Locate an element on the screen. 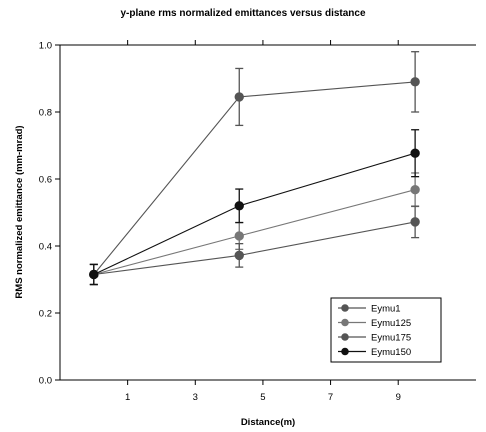  y-tick-label: 0.2 is located at coordinates (45, 314).